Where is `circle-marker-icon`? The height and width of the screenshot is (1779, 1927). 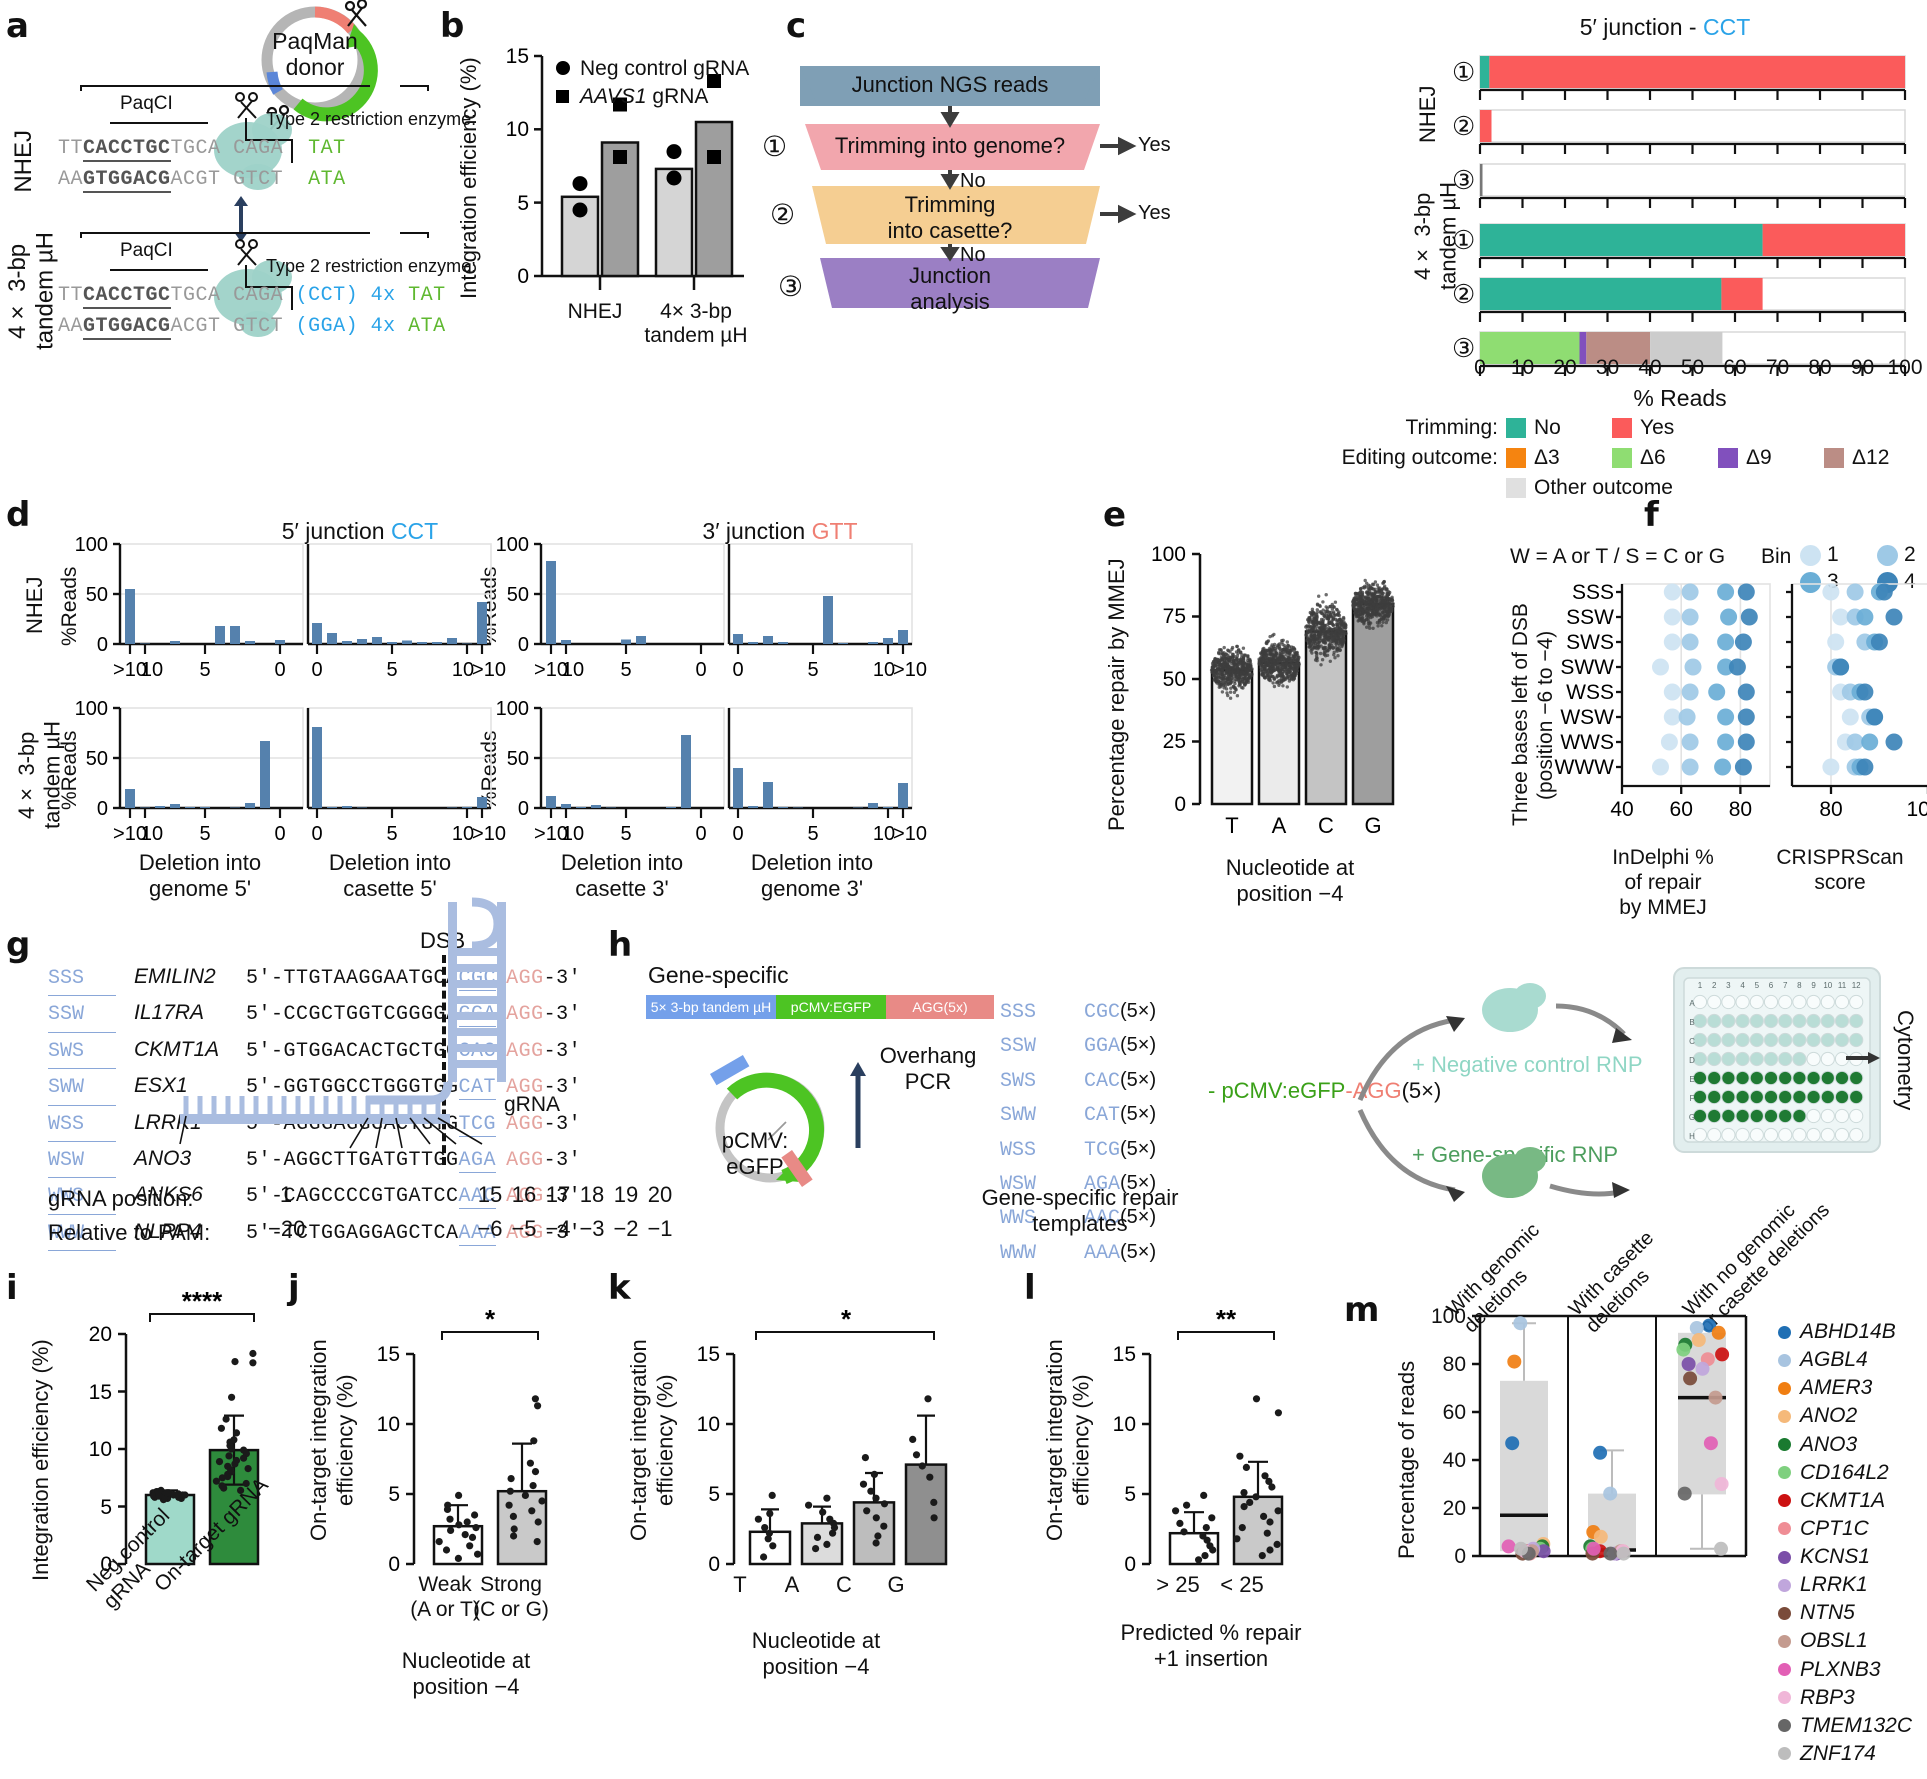
circle-marker-icon is located at coordinates (563, 68).